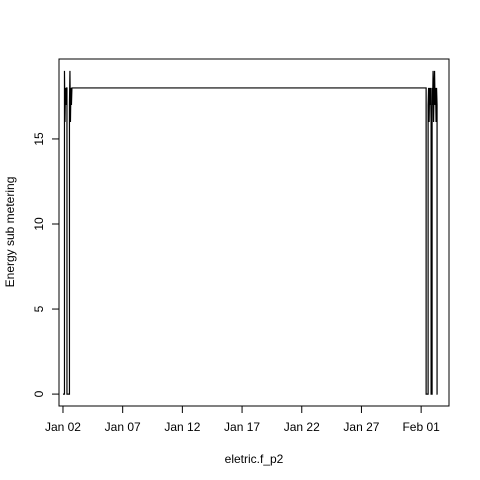 Image resolution: width=480 pixels, height=480 pixels. Describe the element at coordinates (254, 459) in the screenshot. I see `x-axis-label: eletric.f_p2` at that location.